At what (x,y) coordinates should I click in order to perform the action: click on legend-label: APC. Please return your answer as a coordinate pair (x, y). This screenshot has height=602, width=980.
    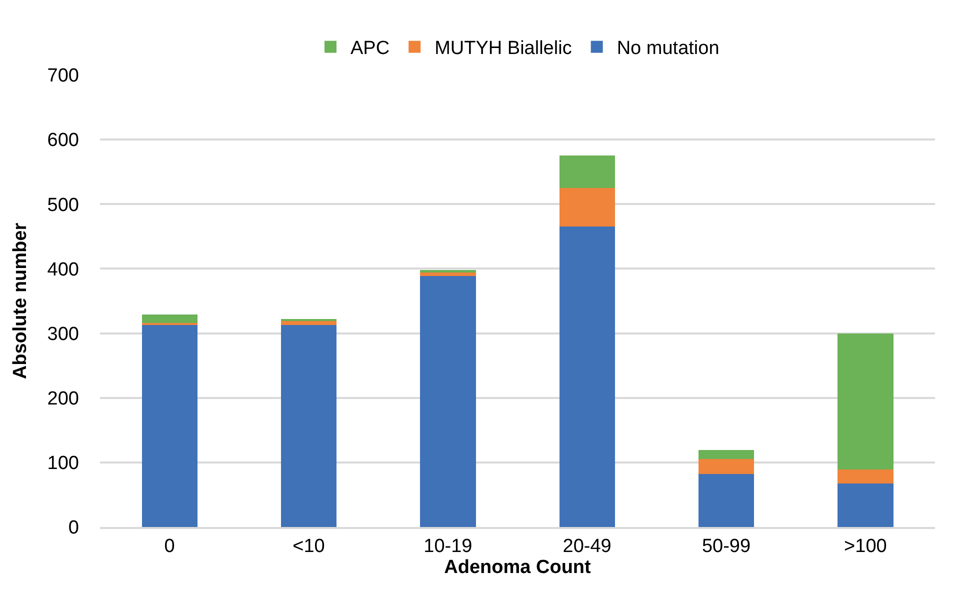
    Looking at the image, I should click on (370, 49).